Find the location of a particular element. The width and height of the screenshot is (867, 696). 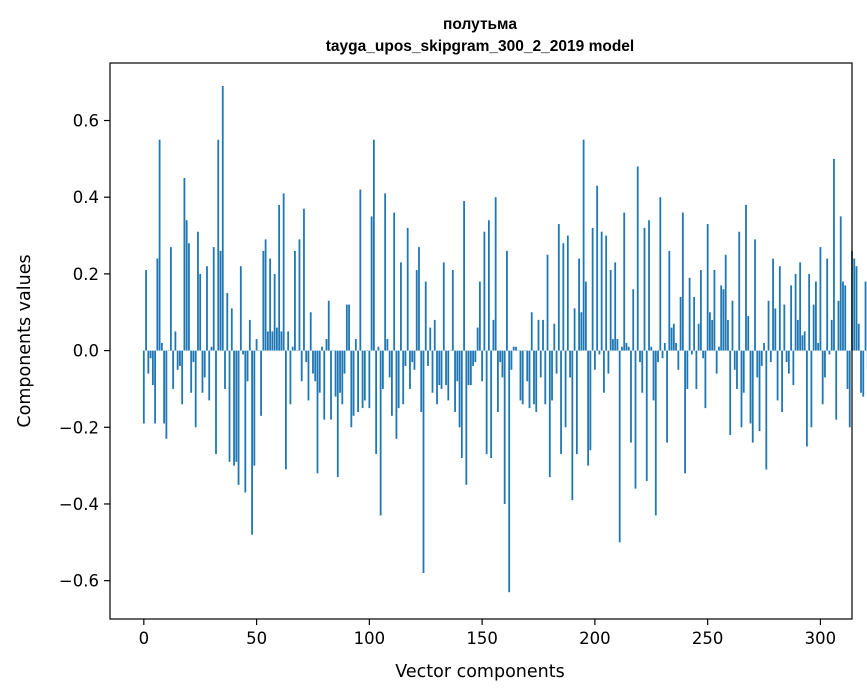

y-tick-label: −0.6 is located at coordinates (79, 581).